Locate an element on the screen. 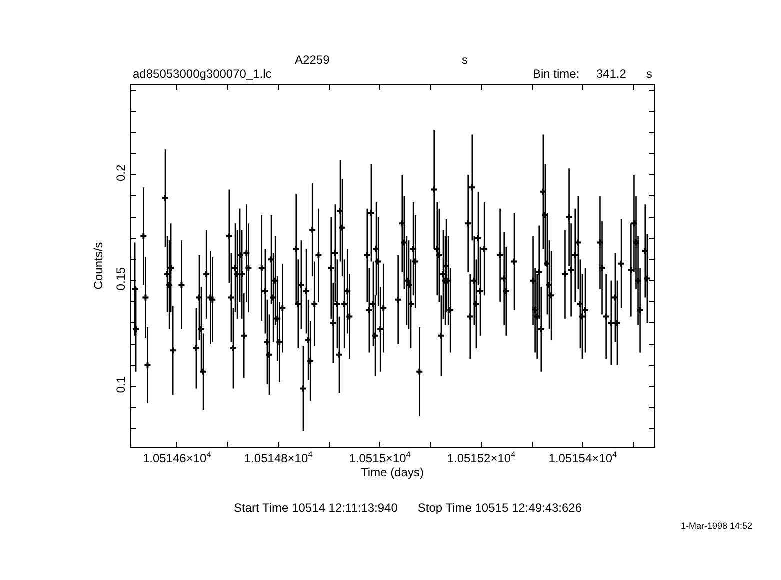  text: s is located at coordinates (465, 60).